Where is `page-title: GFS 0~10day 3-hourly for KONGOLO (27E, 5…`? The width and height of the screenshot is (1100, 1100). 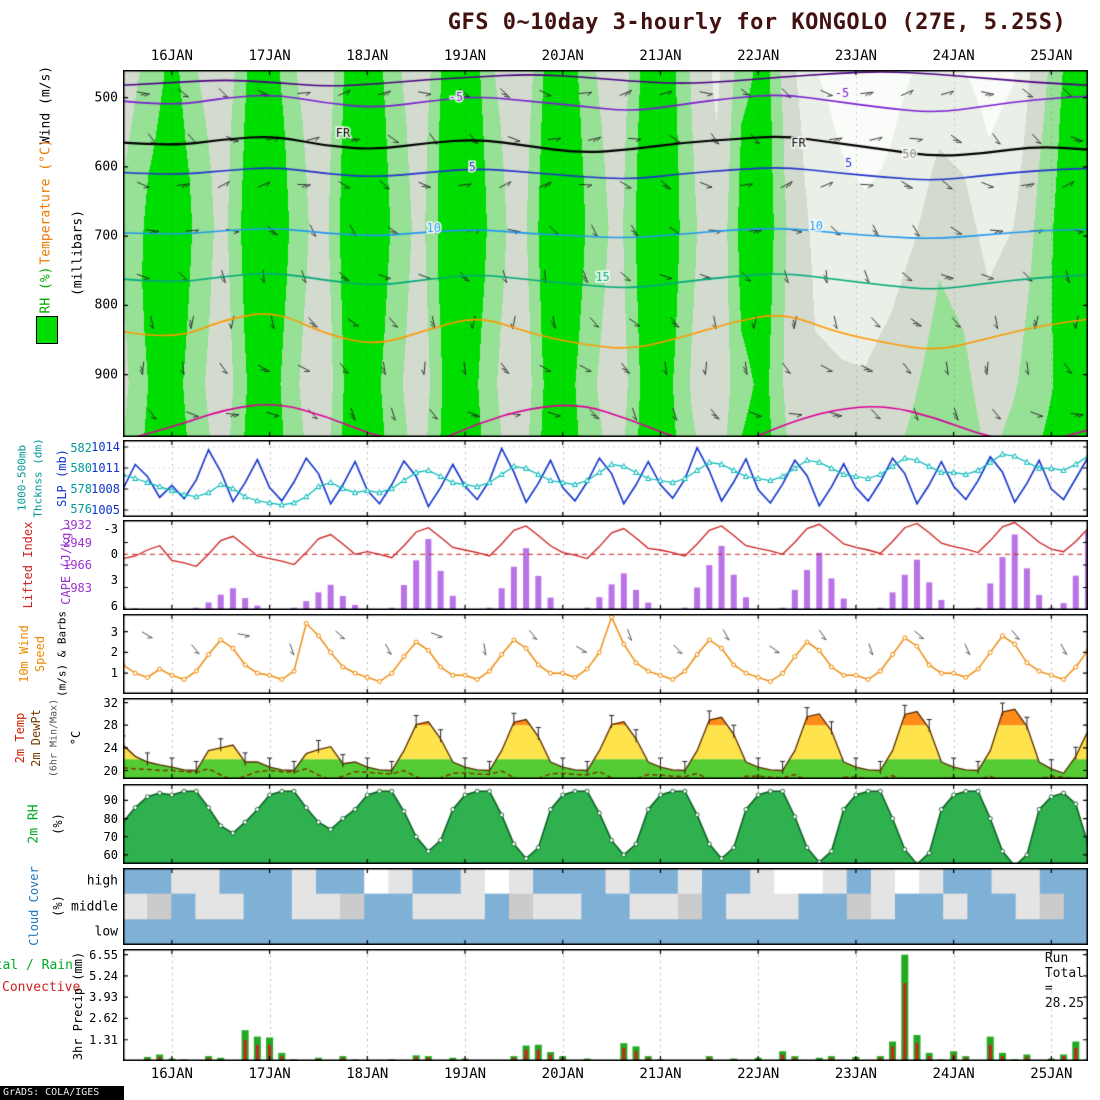 page-title: GFS 0~10day 3-hourly for KONGOLO (27E, 5… is located at coordinates (757, 22).